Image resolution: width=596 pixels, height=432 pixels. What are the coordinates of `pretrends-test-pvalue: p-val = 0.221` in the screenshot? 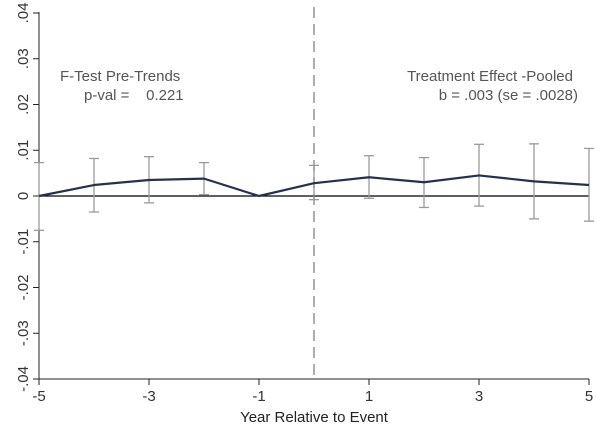 It's located at (134, 95).